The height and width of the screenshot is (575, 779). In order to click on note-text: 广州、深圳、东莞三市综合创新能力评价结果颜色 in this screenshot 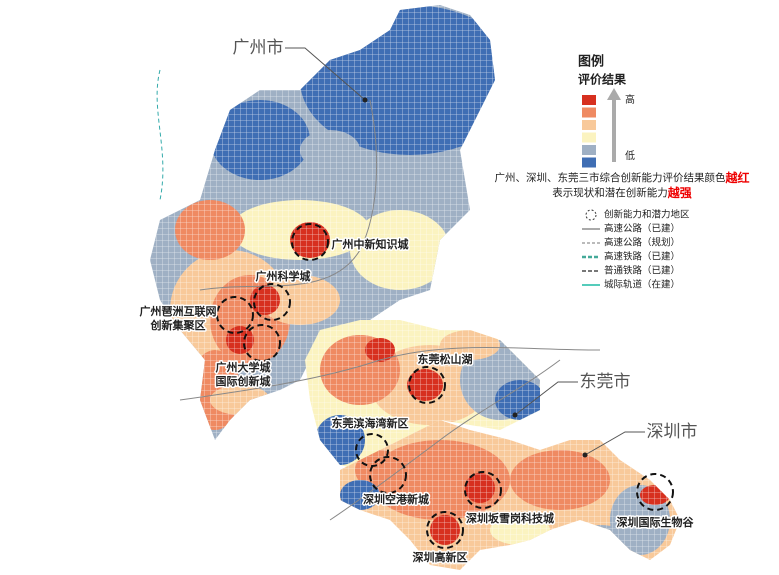, I will do `click(609, 177)`.